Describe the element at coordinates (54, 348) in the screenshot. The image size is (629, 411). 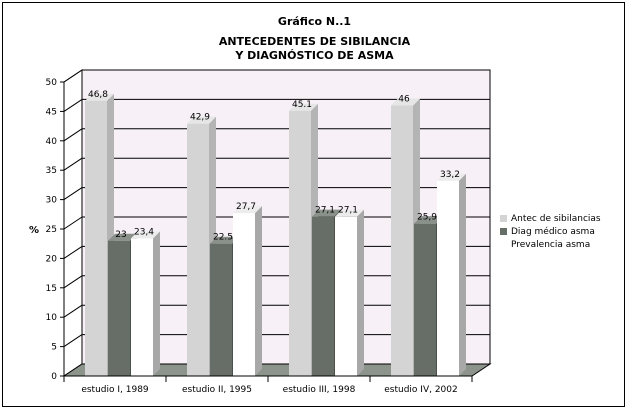
I see `y-tick-label: 5` at that location.